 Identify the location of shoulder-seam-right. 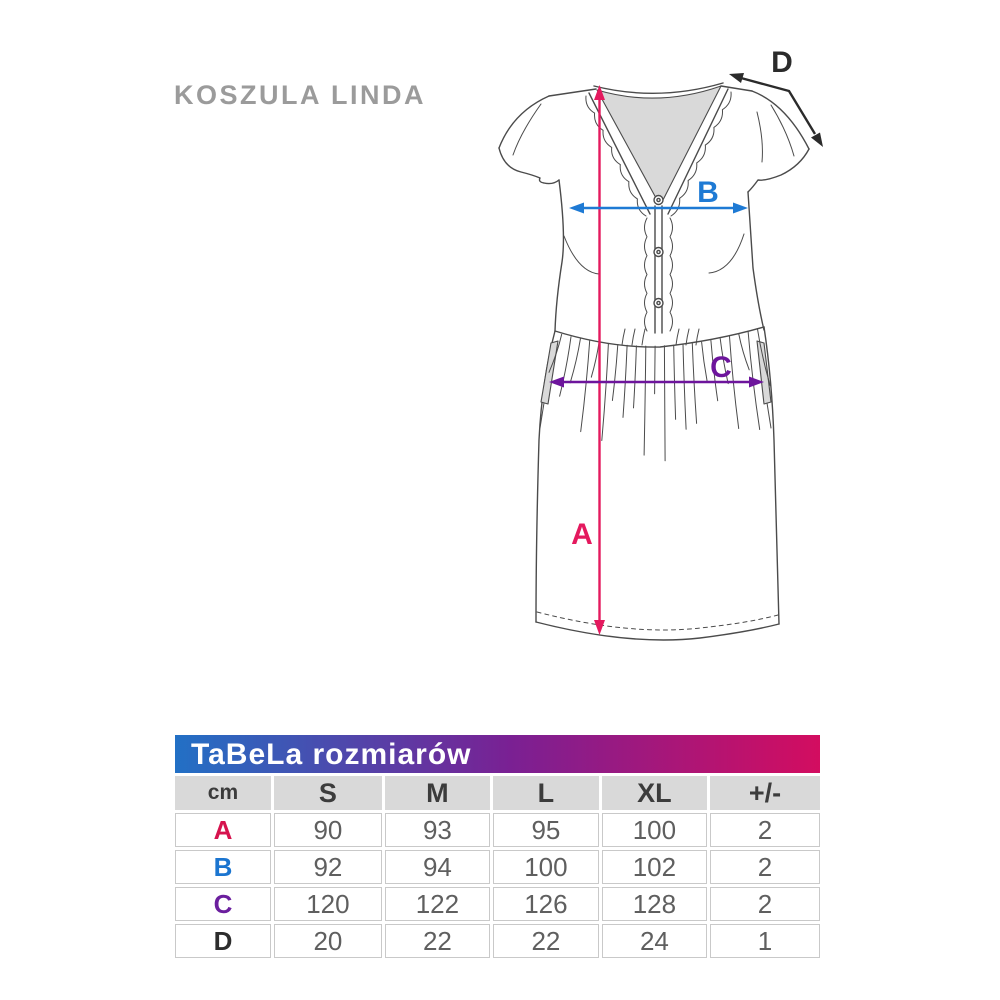
(736, 88).